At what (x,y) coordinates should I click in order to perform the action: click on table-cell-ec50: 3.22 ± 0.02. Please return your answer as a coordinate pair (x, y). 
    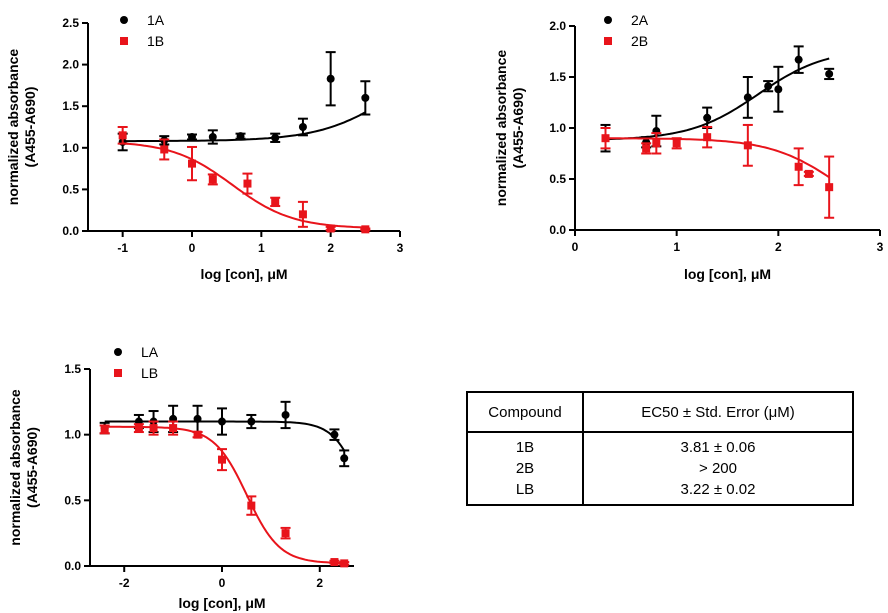
    Looking at the image, I should click on (718, 489).